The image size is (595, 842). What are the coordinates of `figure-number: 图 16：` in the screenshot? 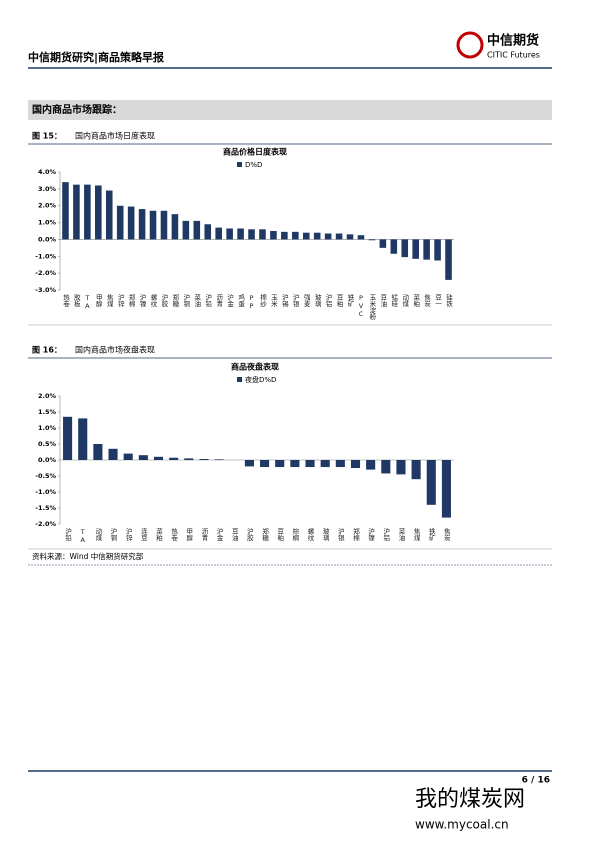 It's located at (47, 350).